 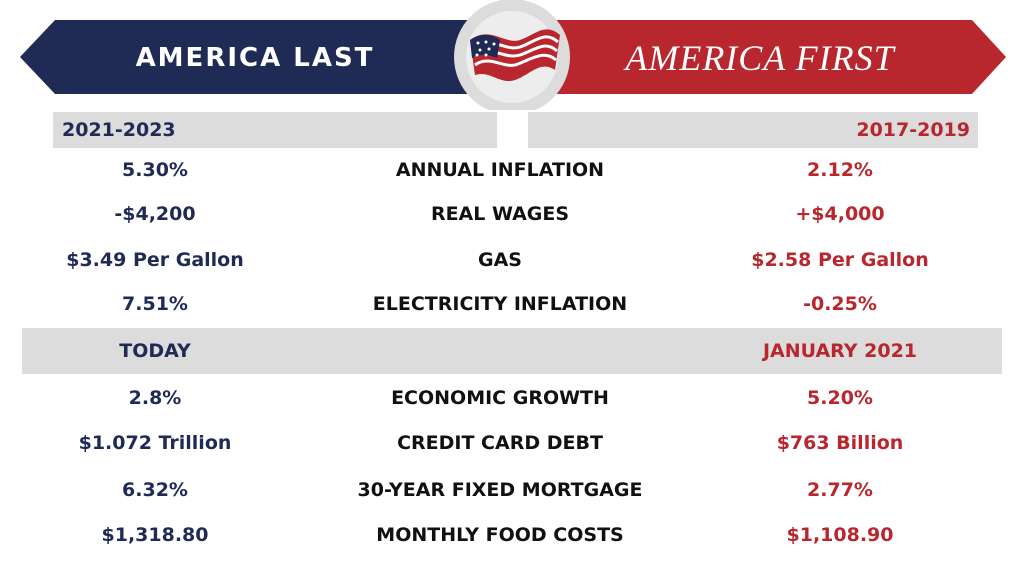 What do you see at coordinates (155, 304) in the screenshot?
I see `row-electricity-inflation-left: 7.51%` at bounding box center [155, 304].